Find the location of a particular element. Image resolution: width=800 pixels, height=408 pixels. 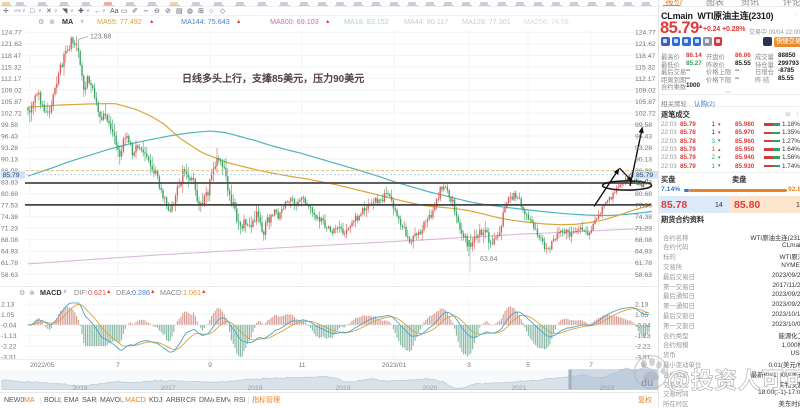

svg-text: 2023/01 is located at coordinates (394, 365).